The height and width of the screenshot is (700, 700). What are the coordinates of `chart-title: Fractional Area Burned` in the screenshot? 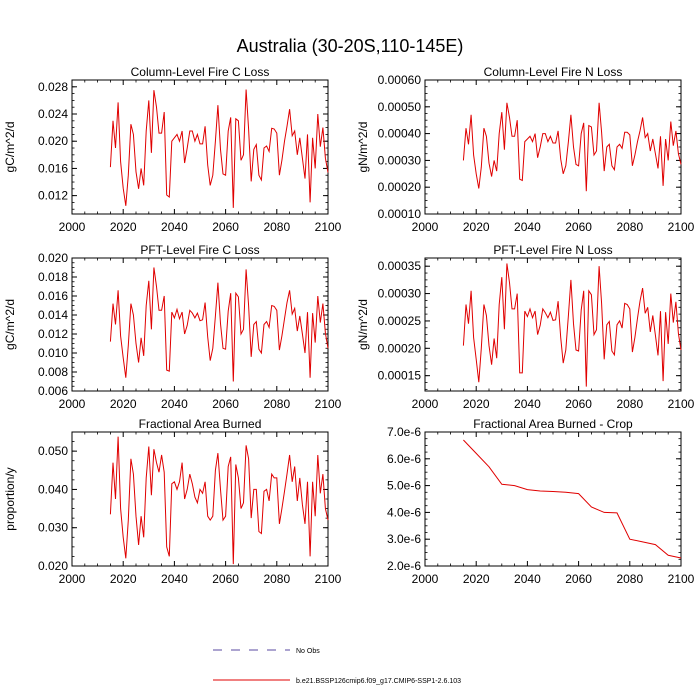 It's located at (200, 424).